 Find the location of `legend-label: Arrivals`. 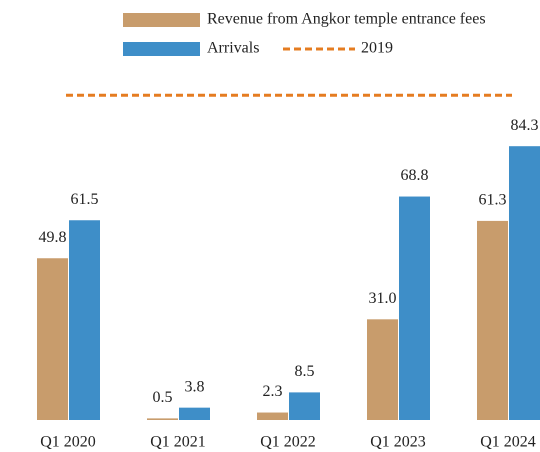

legend-label: Arrivals is located at coordinates (233, 48).